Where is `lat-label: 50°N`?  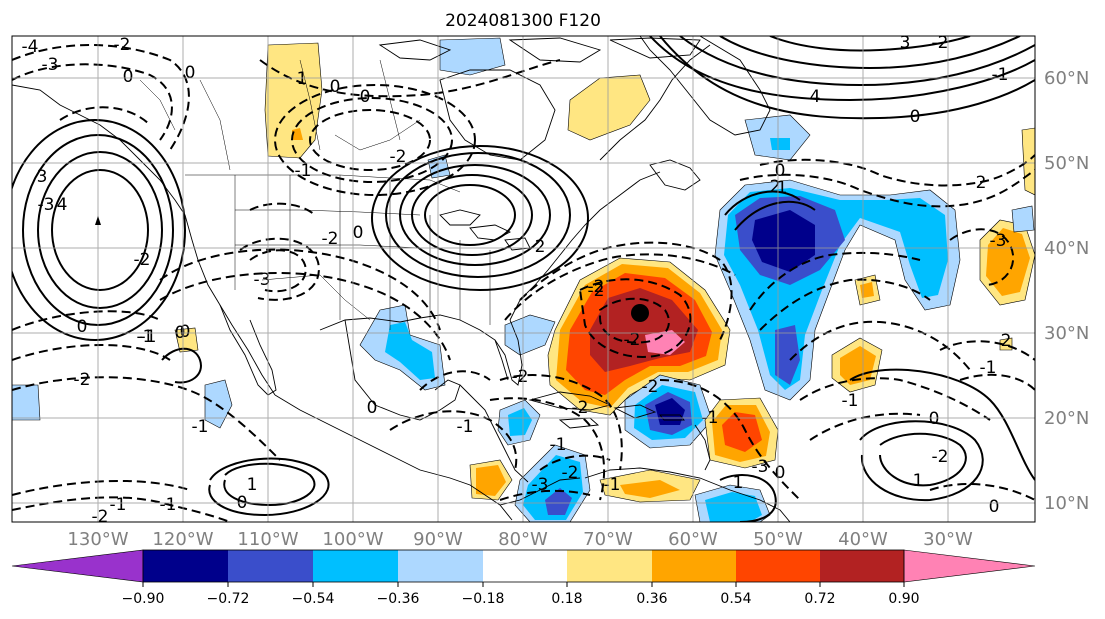
lat-label: 50°N is located at coordinates (1066, 163).